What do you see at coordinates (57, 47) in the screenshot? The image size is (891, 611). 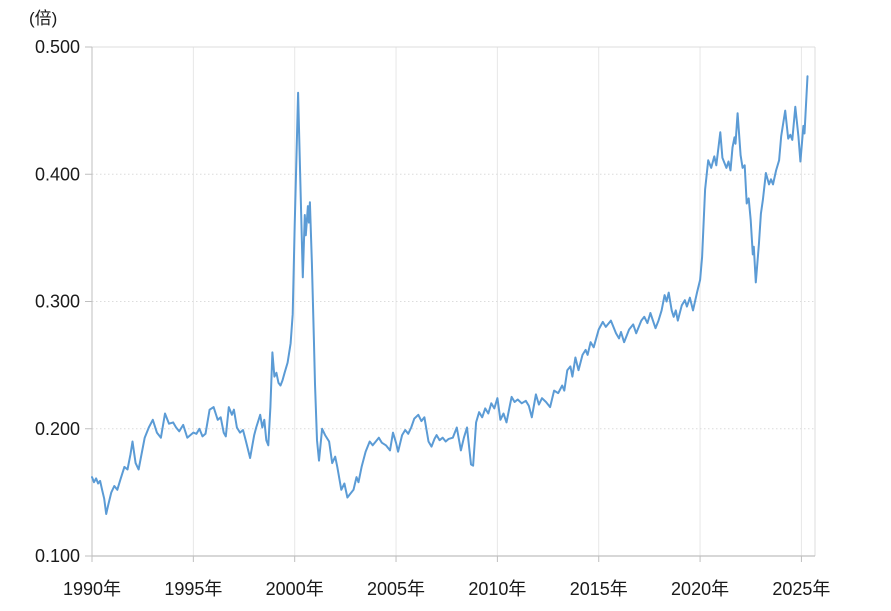 I see `y-tick-label: 0.500` at bounding box center [57, 47].